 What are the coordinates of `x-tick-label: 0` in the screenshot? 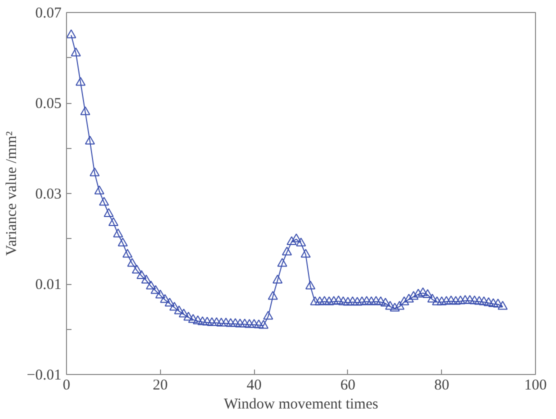 It's located at (66, 386).